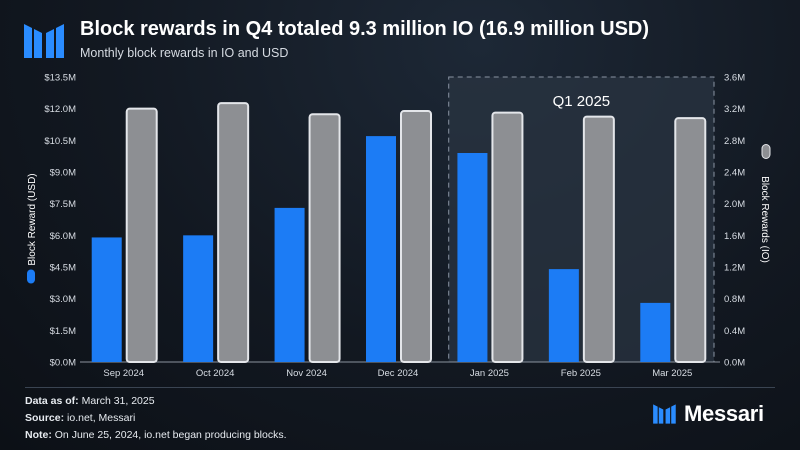  I want to click on messari-logo-icon, so click(44, 41).